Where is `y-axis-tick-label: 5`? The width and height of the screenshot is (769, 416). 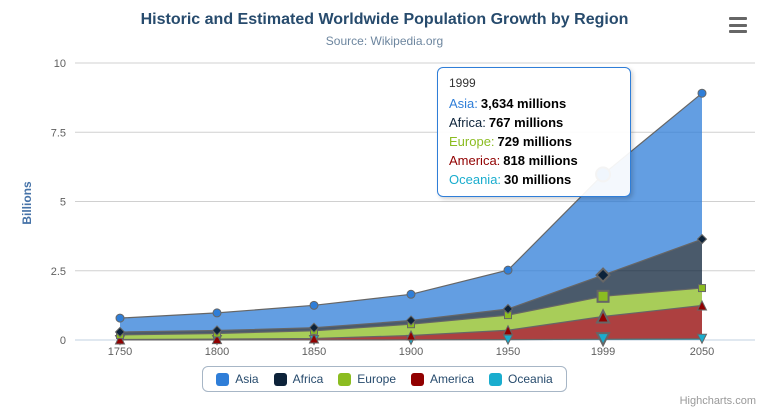 y-axis-tick-label: 5 is located at coordinates (63, 203).